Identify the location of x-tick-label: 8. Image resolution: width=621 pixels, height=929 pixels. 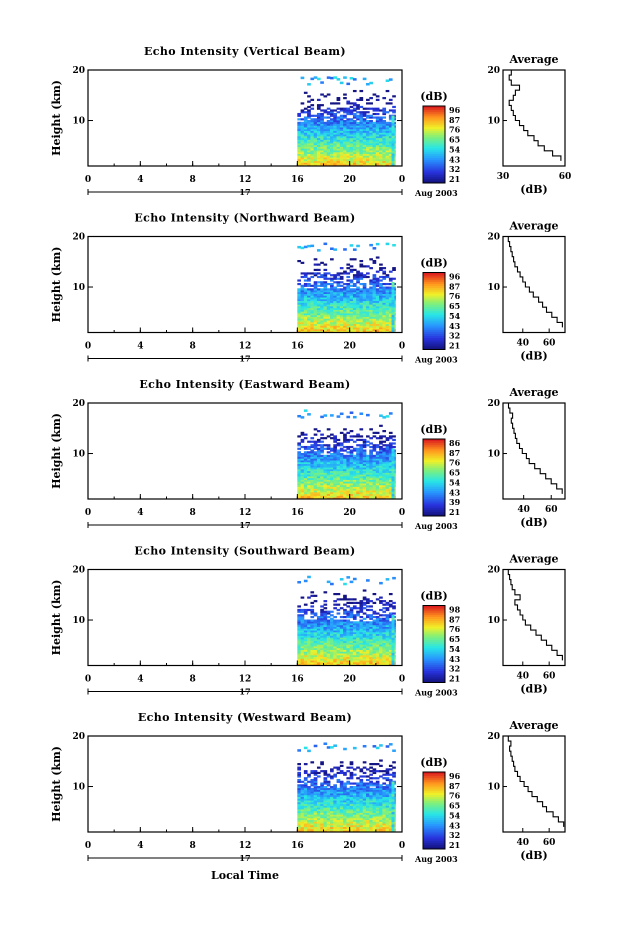
(193, 513).